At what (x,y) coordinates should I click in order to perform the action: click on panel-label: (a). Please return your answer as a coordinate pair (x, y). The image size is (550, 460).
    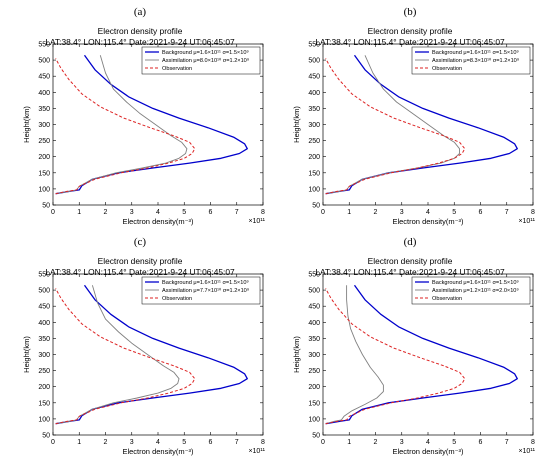
    Looking at the image, I should click on (140, 12).